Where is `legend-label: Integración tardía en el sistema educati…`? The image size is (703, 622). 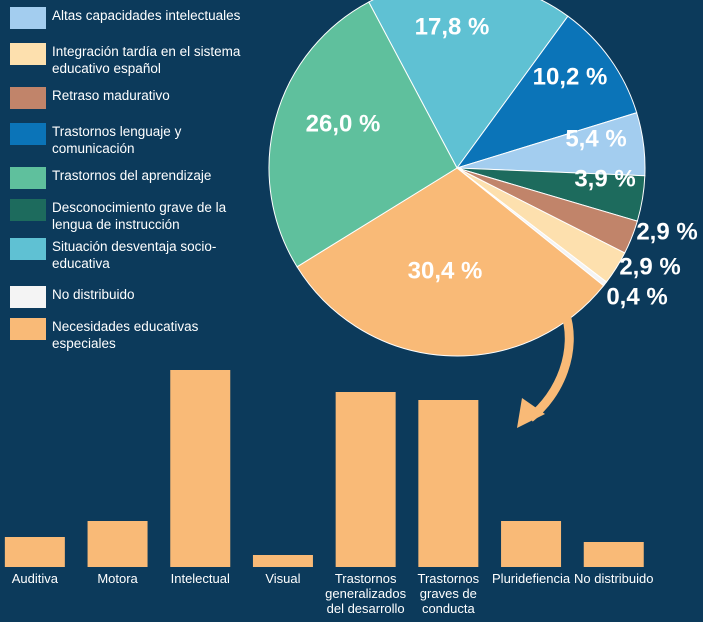
legend-label: Integración tardía en el sistema educati… is located at coordinates (146, 60).